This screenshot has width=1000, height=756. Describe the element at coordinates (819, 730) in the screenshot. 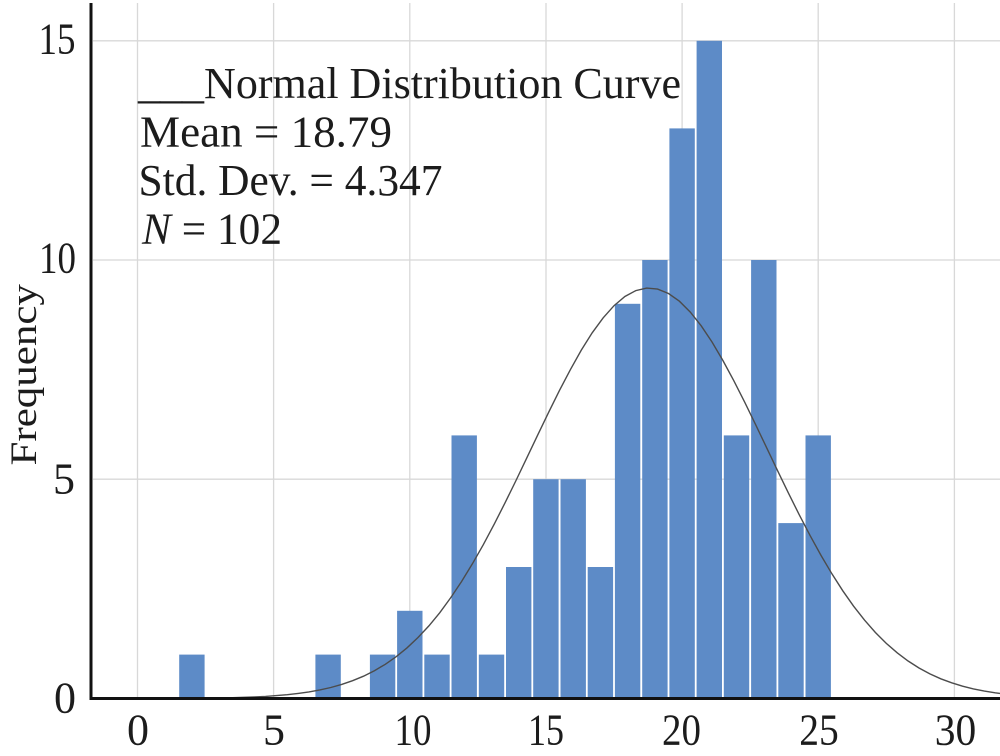

I see `svg-text: 25` at that location.